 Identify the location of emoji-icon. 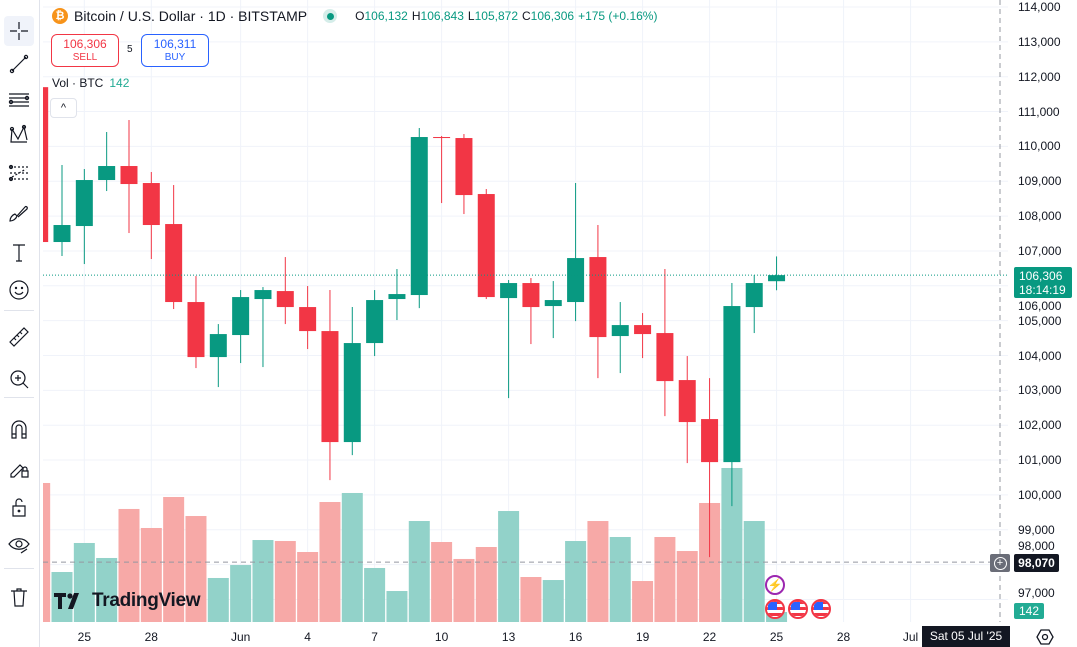
(19, 290).